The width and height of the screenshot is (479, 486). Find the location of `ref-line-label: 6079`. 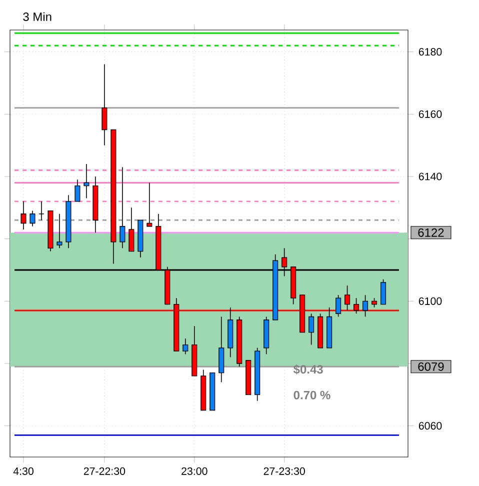

ref-line-label: 6079 is located at coordinates (431, 366).